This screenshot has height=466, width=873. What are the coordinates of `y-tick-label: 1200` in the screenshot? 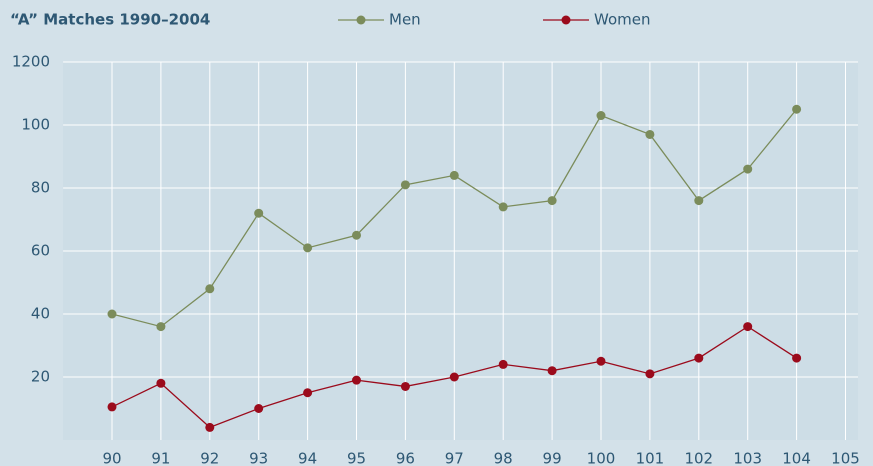 It's located at (31, 62).